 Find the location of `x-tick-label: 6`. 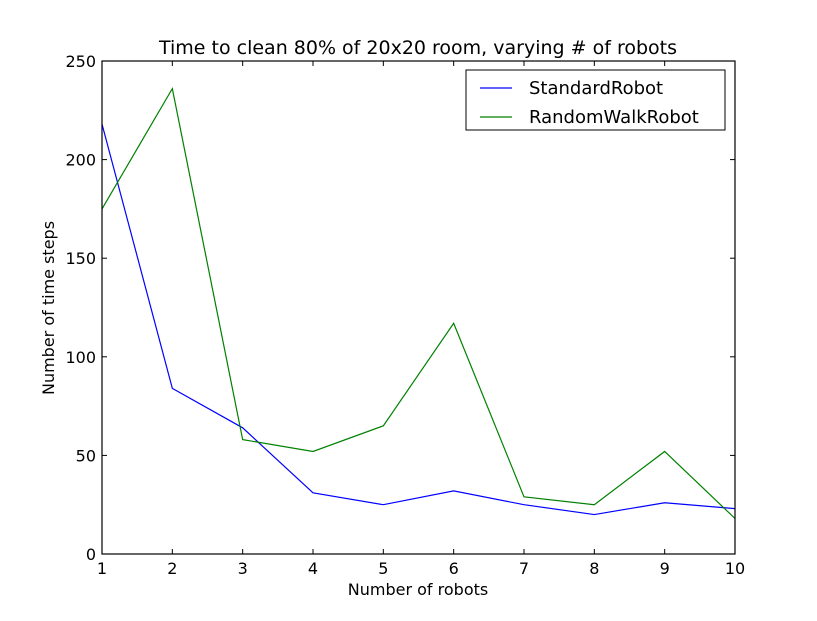

x-tick-label: 6 is located at coordinates (454, 568).